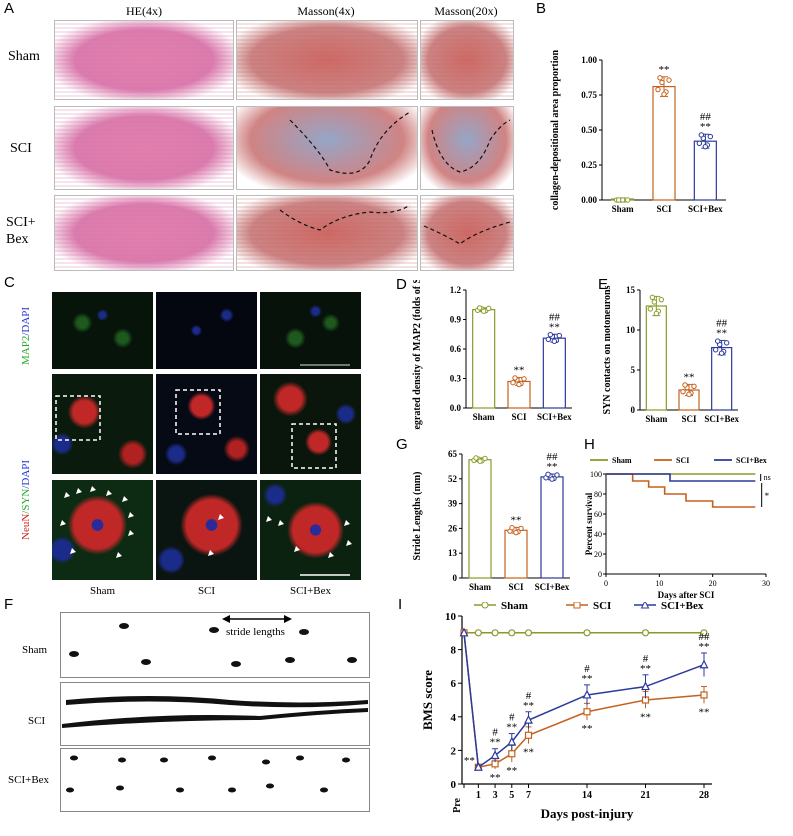 Image resolution: width=793 pixels, height=836 pixels. Describe the element at coordinates (587, 813) in the screenshot. I see `x-axis-label: Days post-injury` at that location.